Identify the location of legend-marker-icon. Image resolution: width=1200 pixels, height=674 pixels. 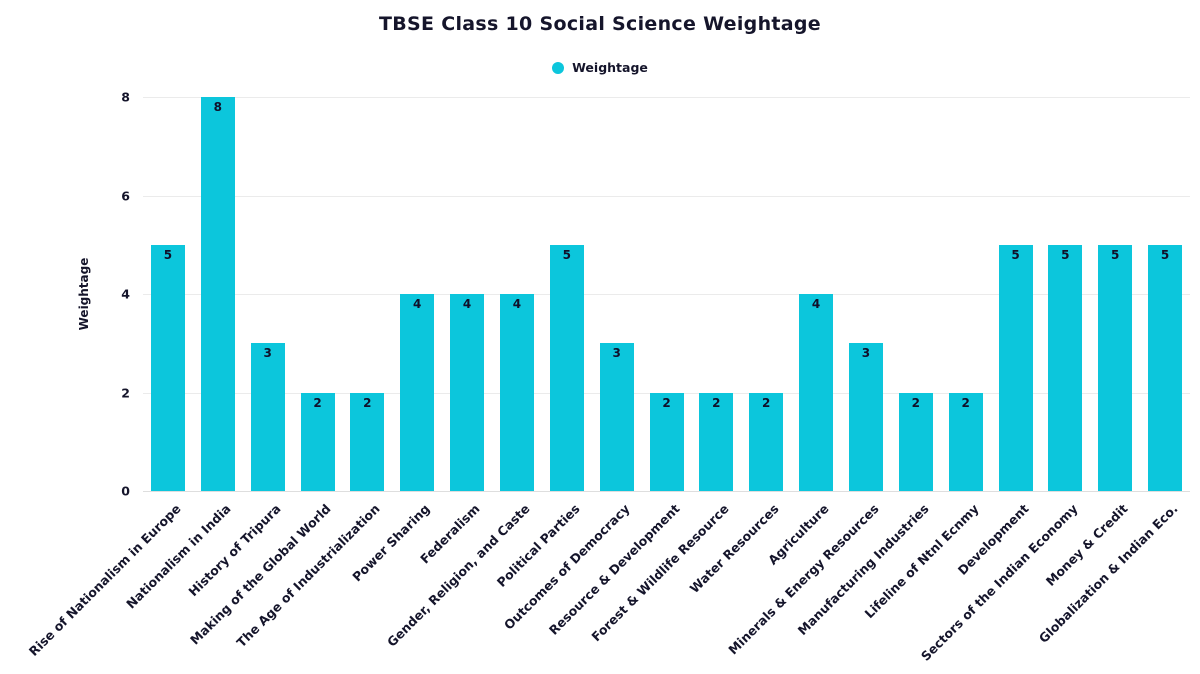
(558, 67).